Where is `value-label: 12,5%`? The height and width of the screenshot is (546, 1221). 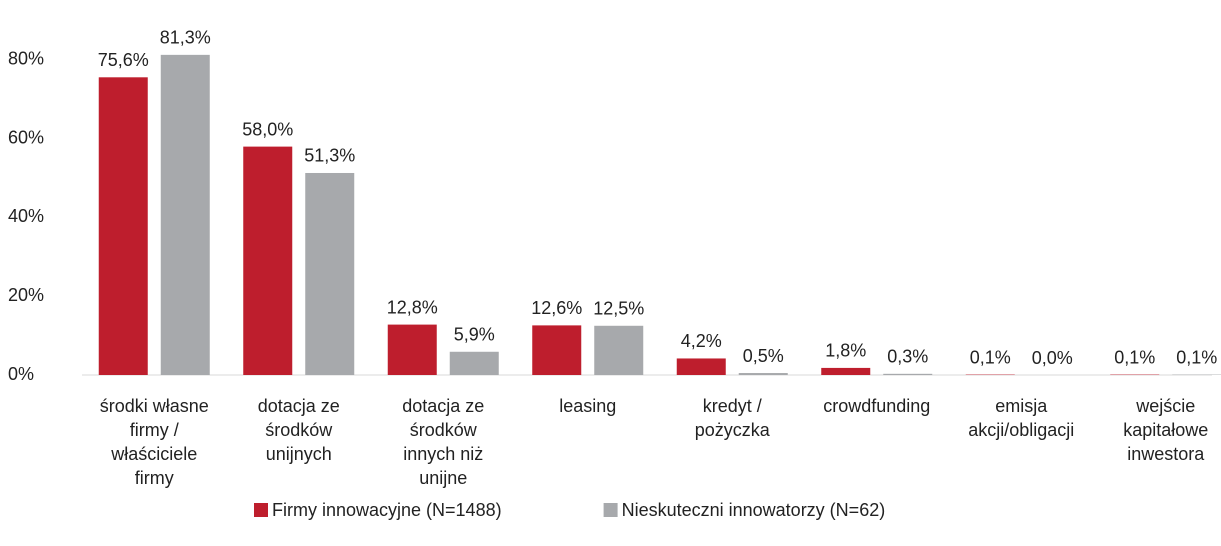
value-label: 12,5% is located at coordinates (618, 309).